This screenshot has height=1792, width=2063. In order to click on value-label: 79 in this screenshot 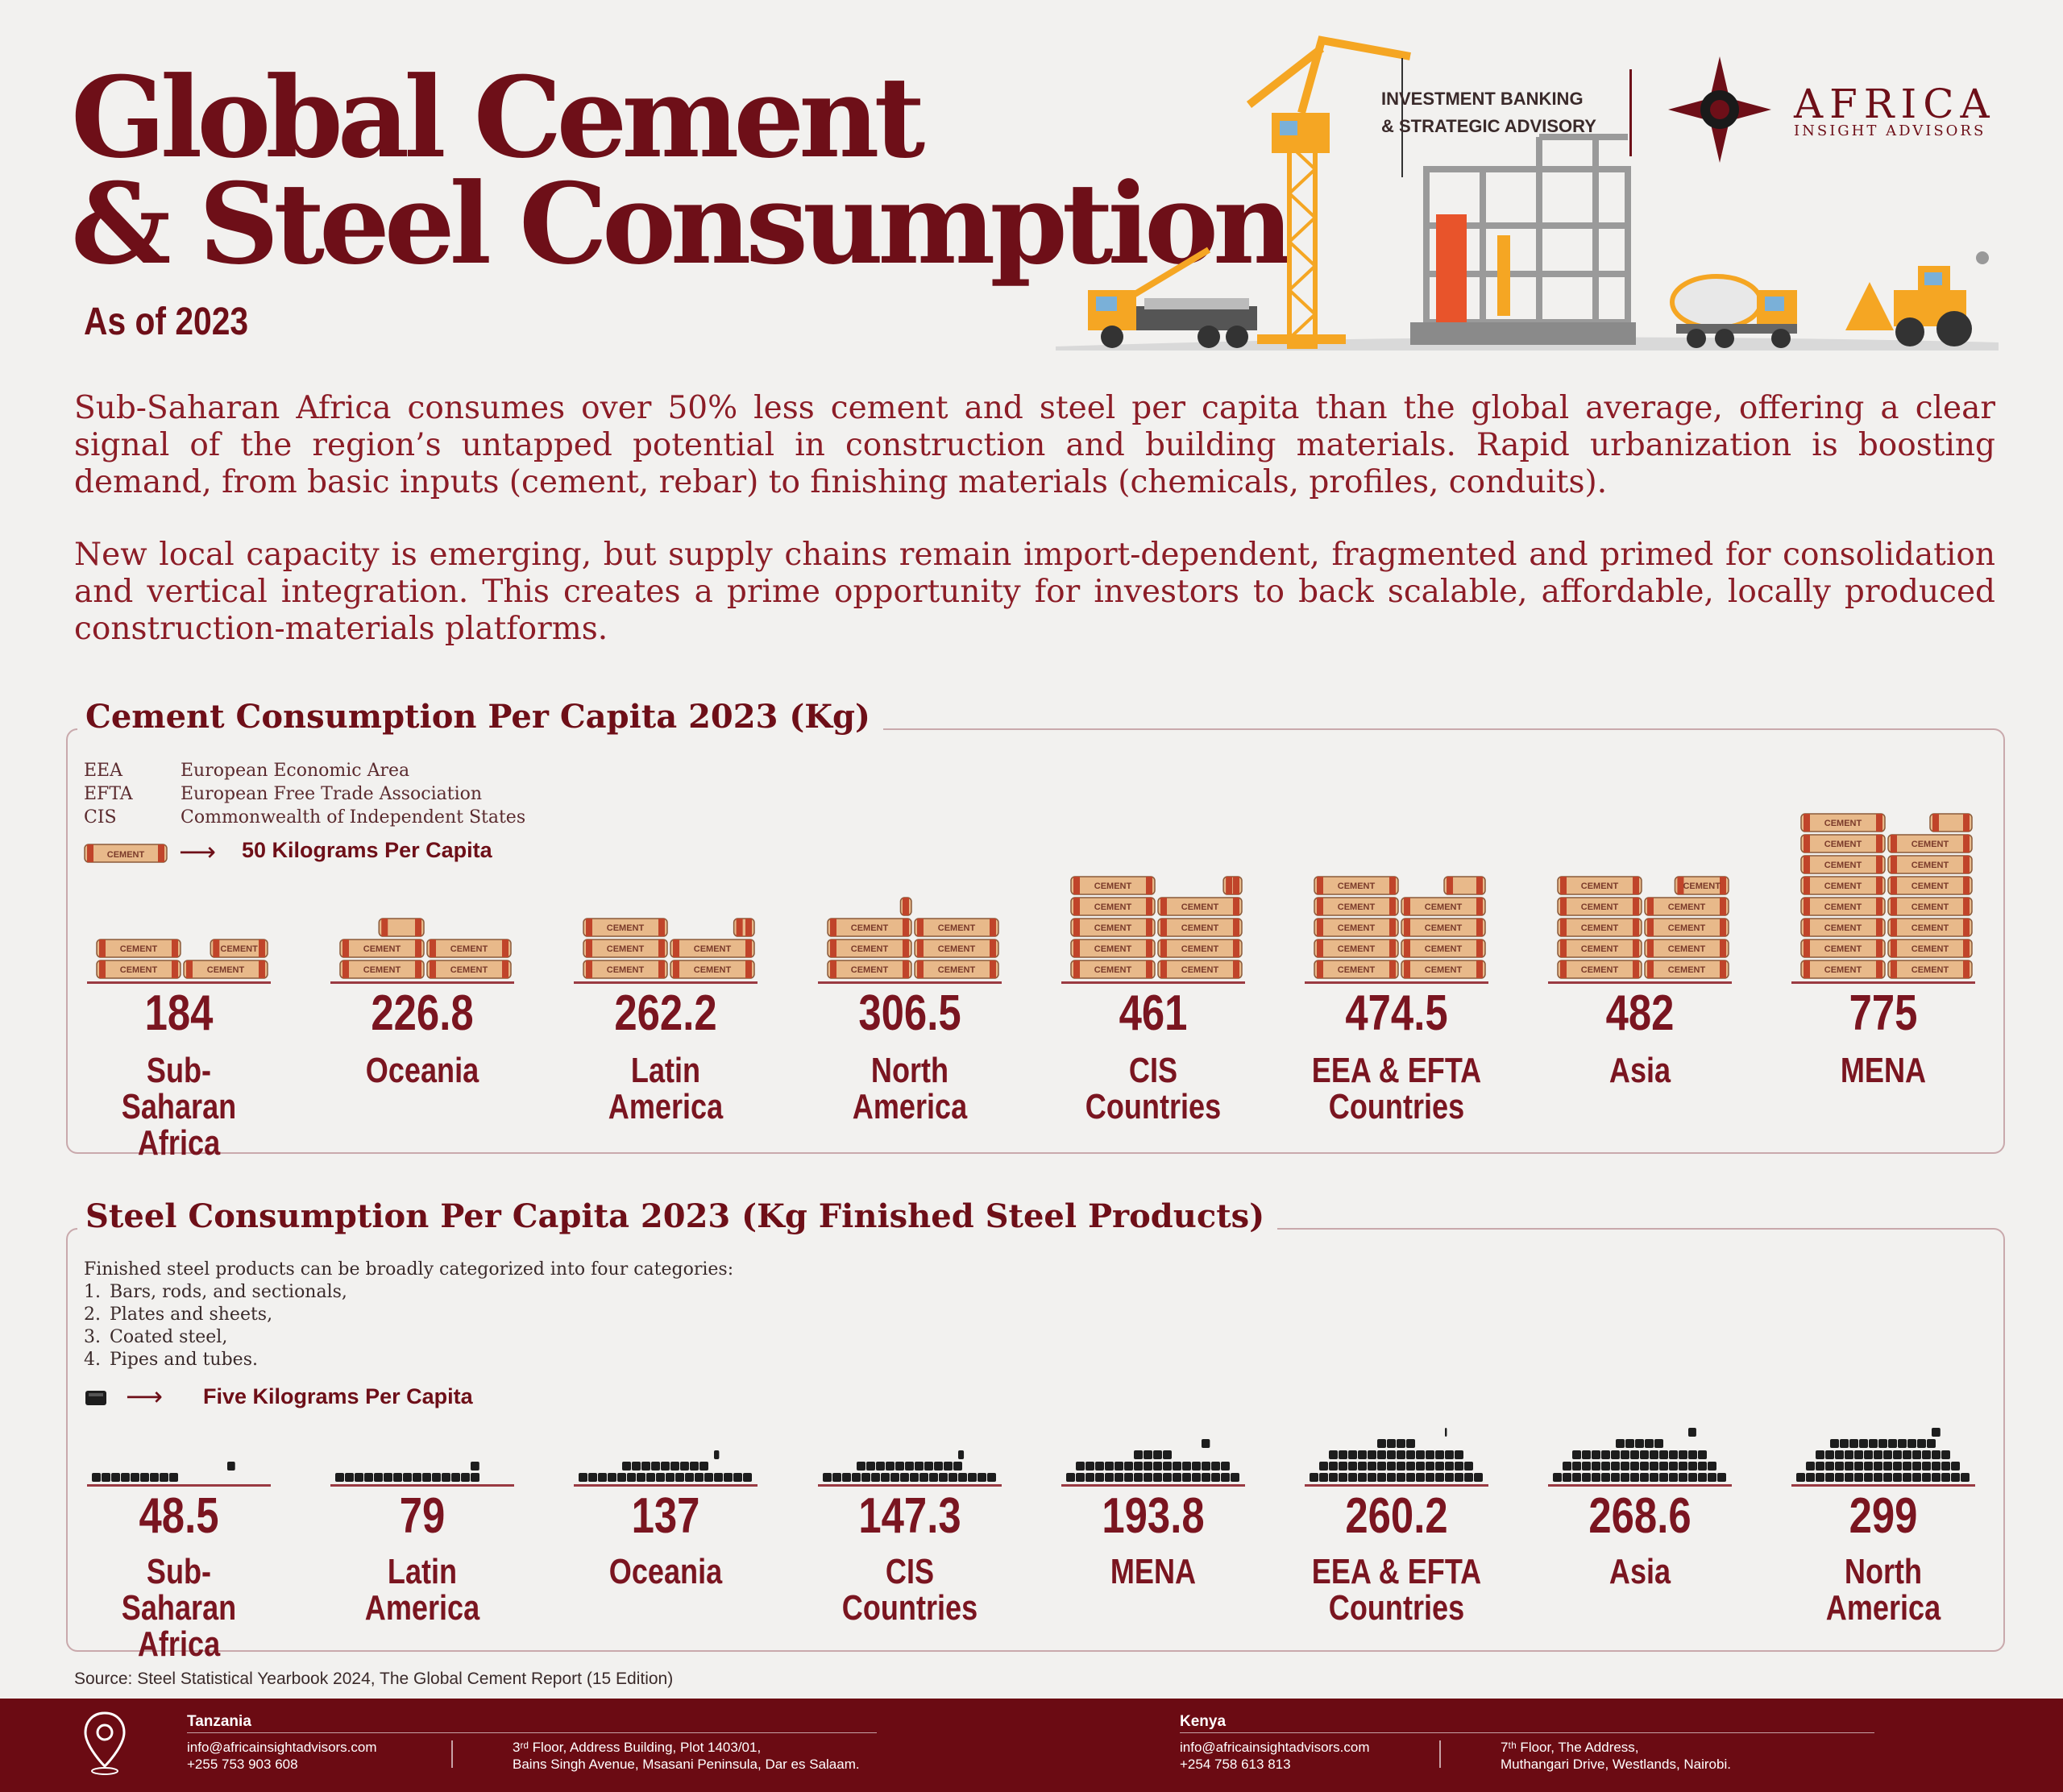, I will do `click(422, 1516)`.